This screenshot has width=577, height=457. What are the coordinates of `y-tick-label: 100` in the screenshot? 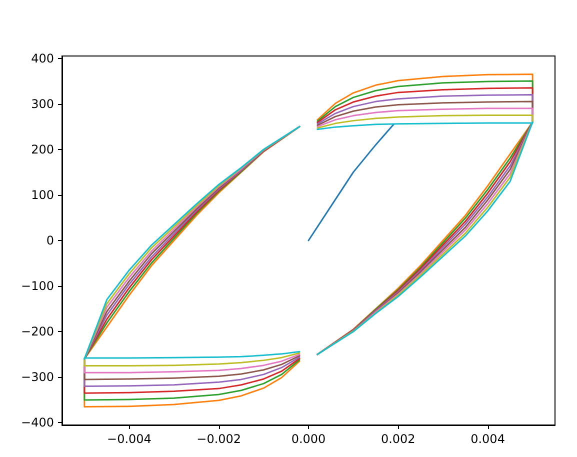 It's located at (42, 195).